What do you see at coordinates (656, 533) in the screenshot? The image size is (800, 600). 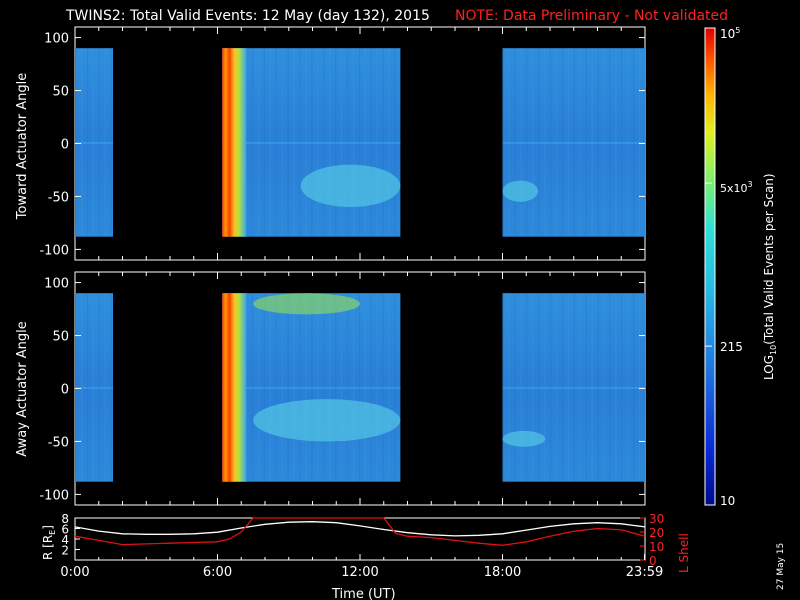 I see `l-shell-tick-label: 20` at bounding box center [656, 533].